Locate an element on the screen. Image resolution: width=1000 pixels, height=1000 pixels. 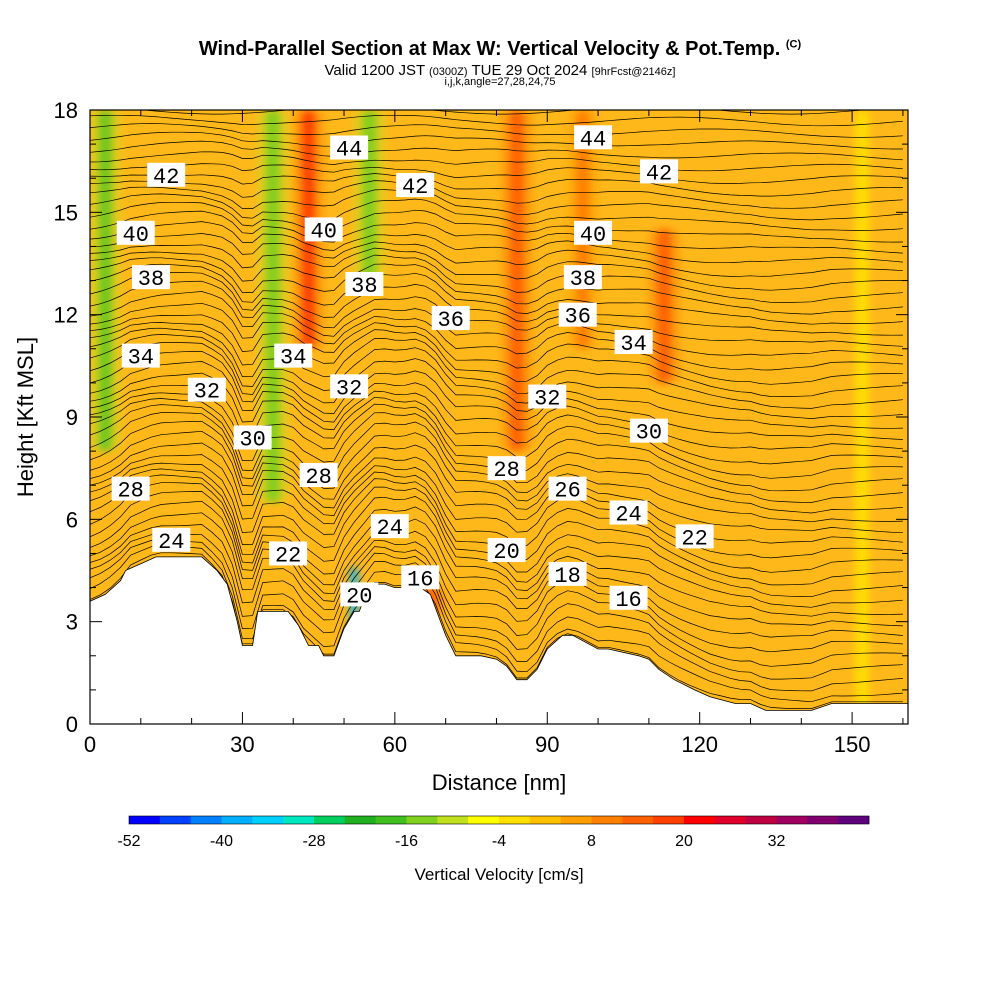
theta-label-32: 18 is located at coordinates (567, 575).